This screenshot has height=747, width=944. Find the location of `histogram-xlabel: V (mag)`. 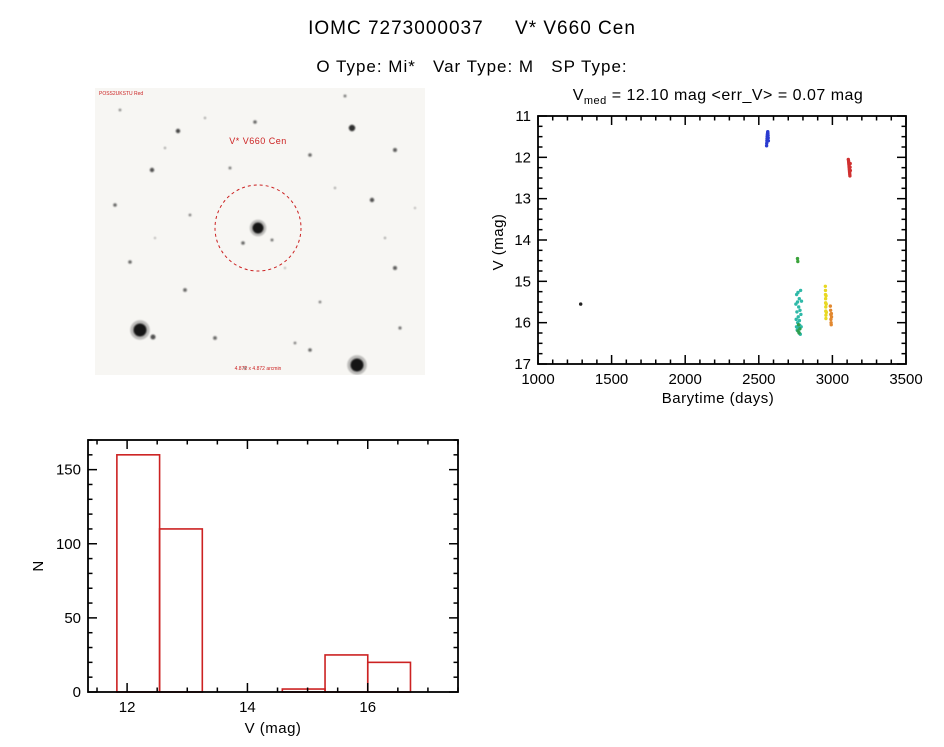

histogram-xlabel: V (mag) is located at coordinates (273, 728).